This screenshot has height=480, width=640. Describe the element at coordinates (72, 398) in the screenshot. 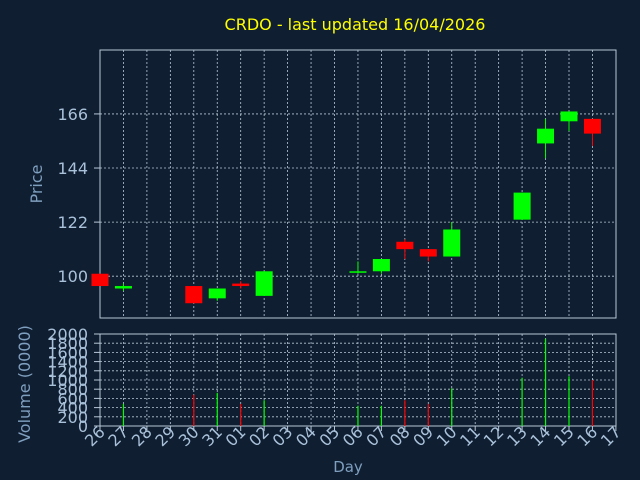

I see `volume-ytick-label: 600` at that location.